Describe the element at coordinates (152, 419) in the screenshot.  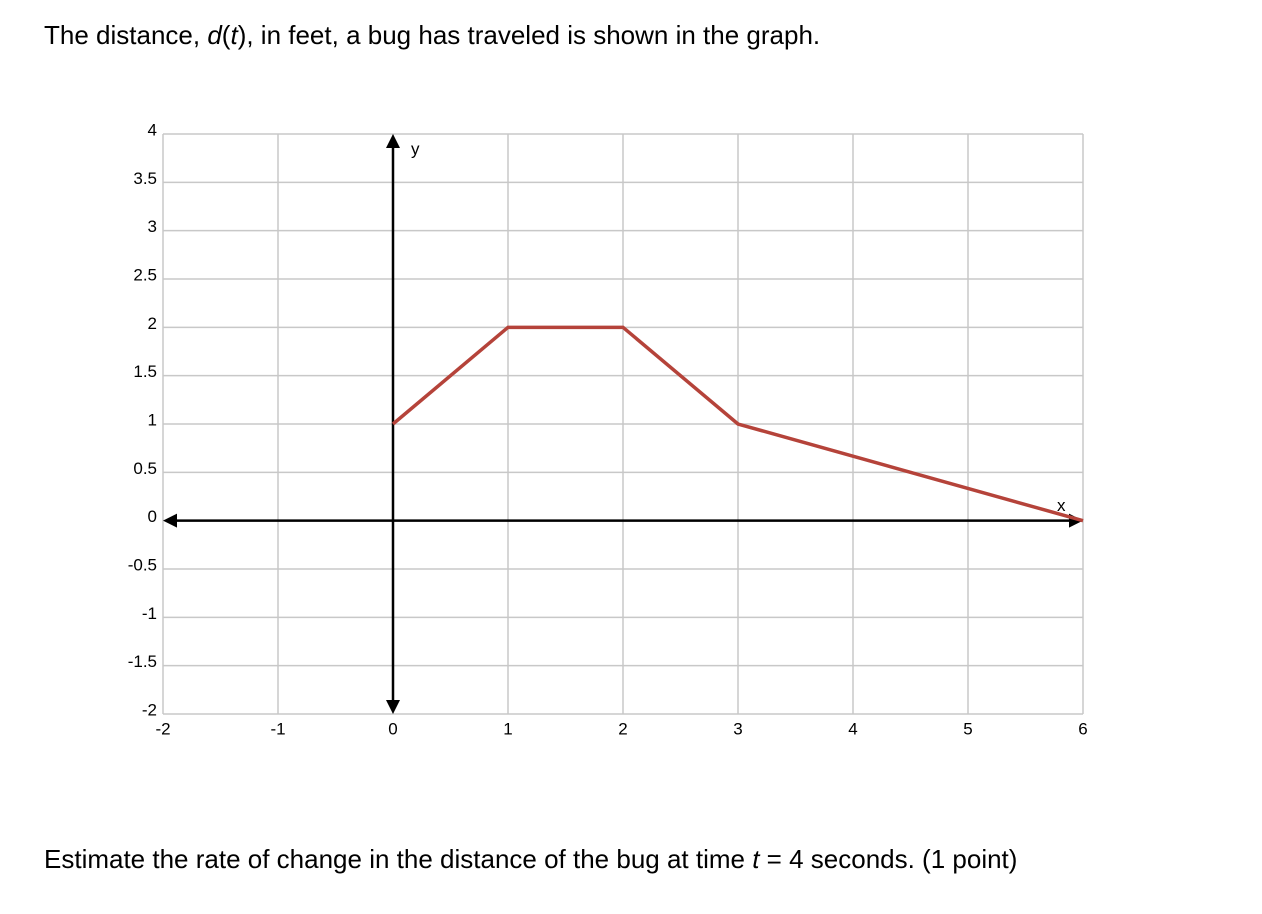
I see `y-tick-label: 1` at that location.